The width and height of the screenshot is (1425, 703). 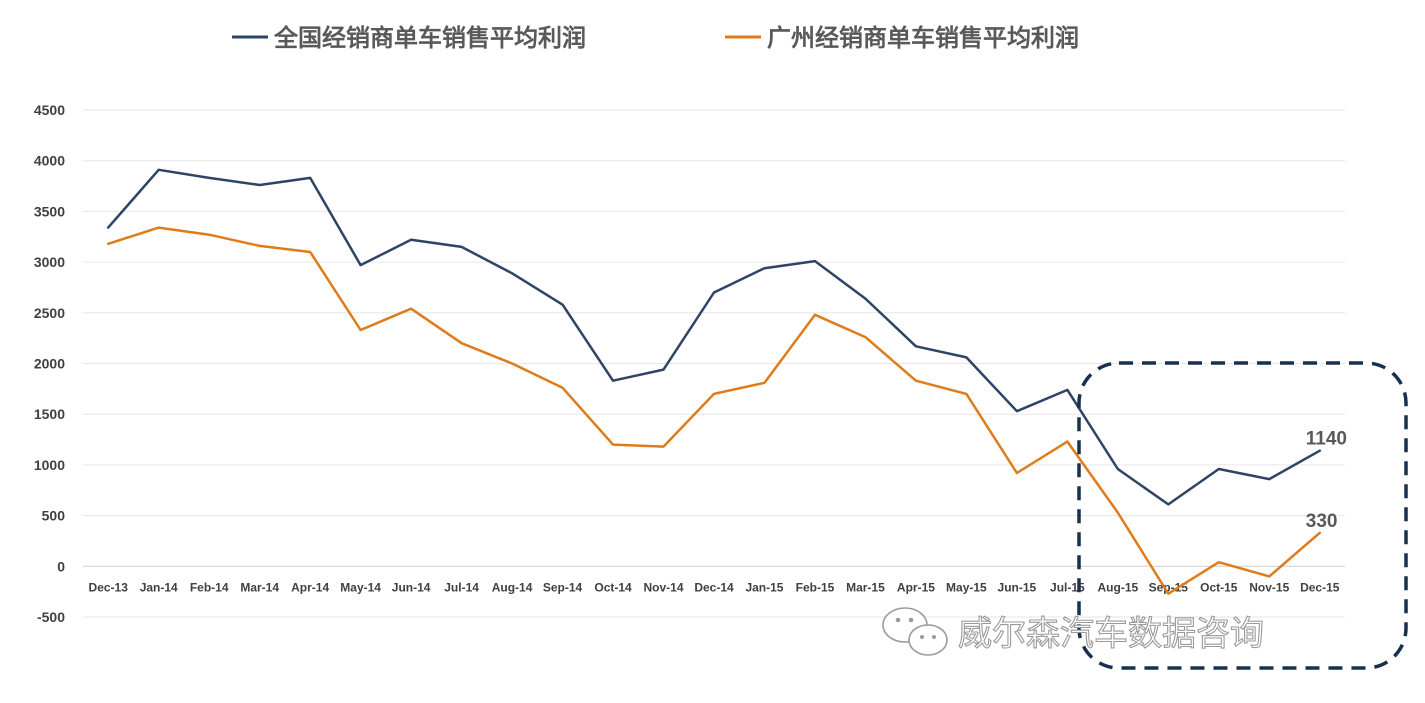 What do you see at coordinates (916, 587) in the screenshot?
I see `x-tick-label: Apr-15` at bounding box center [916, 587].